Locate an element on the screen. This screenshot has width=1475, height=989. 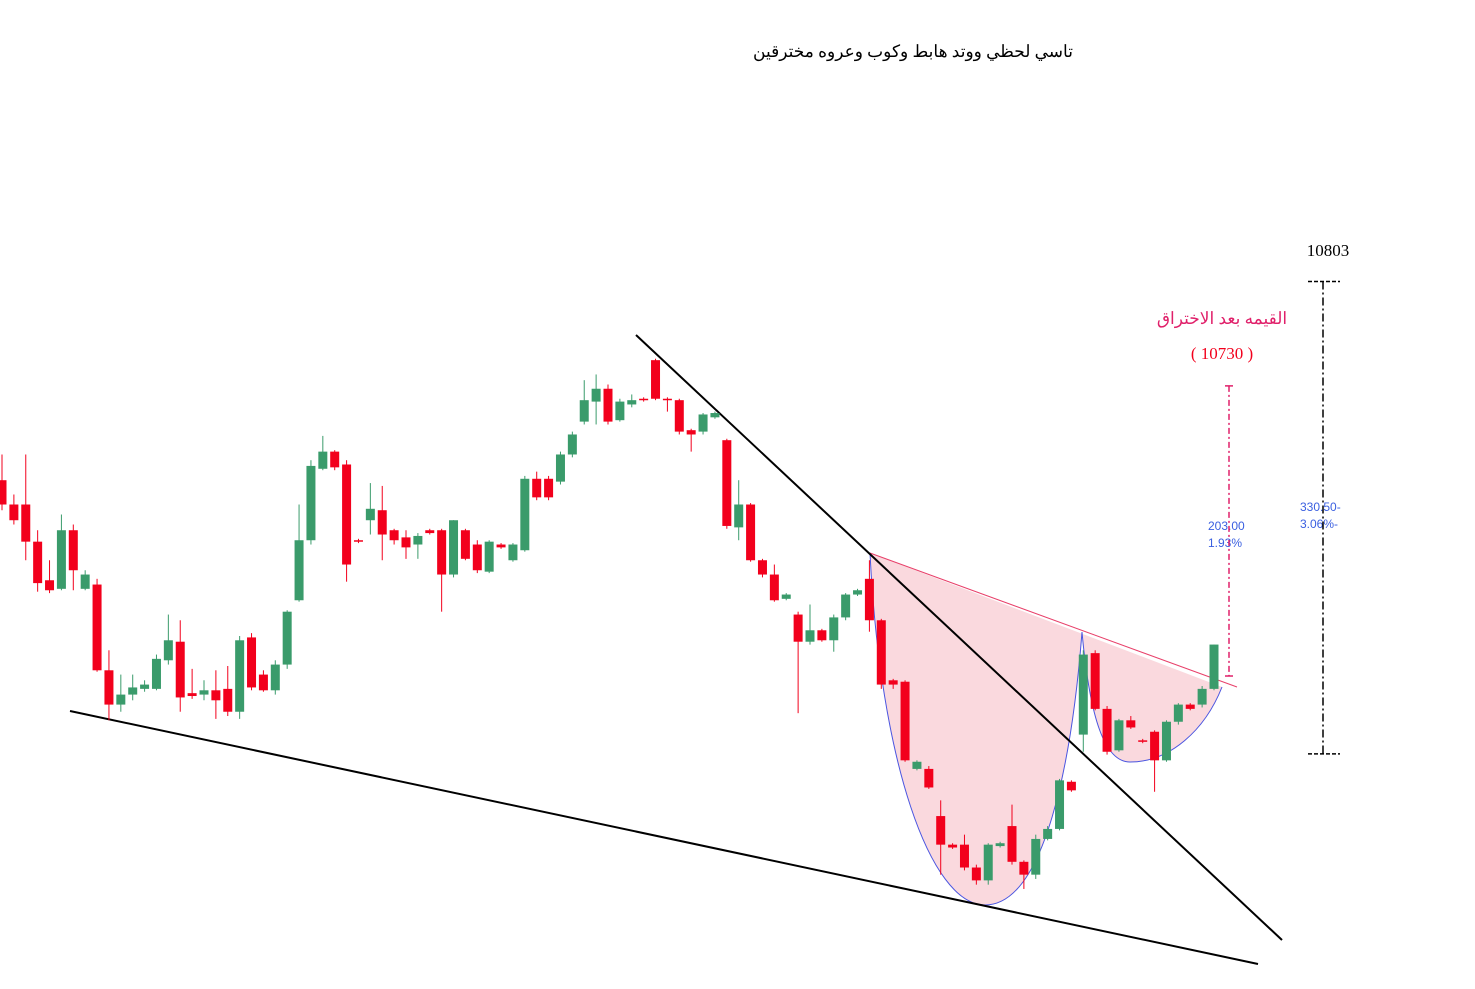
target-title: القيمه بعد الاختراق is located at coordinates (1222, 319).